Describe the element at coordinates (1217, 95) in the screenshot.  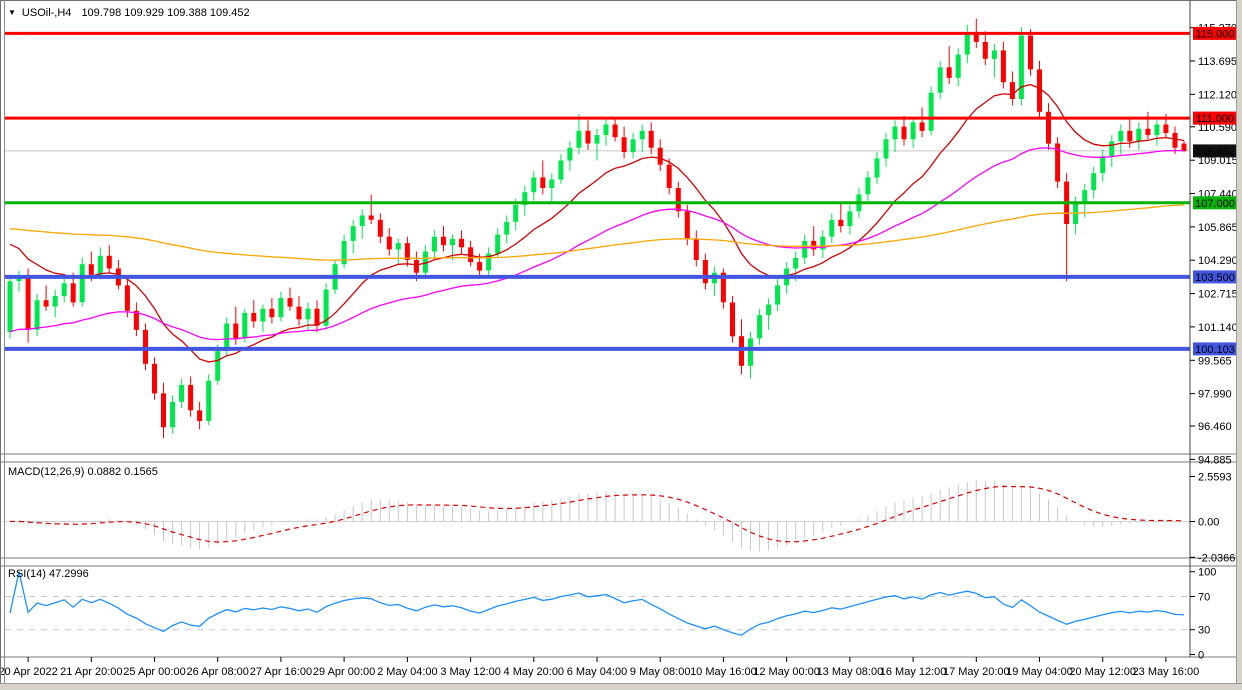
I see `price-tick-label: 112.120` at that location.